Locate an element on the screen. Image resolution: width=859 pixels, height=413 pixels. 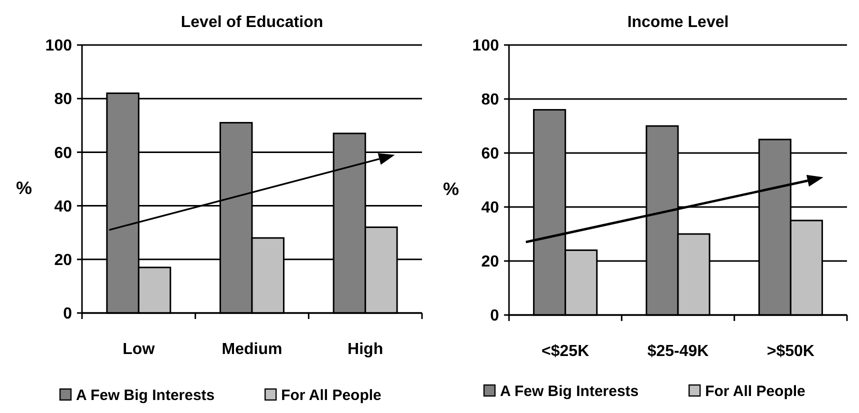
x-tick-label: Medium is located at coordinates (252, 349).